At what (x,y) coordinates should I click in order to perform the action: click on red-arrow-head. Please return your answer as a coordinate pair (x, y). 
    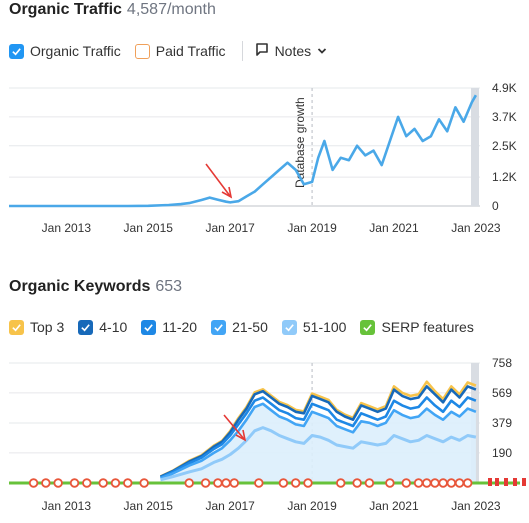
    Looking at the image, I should click on (227, 192).